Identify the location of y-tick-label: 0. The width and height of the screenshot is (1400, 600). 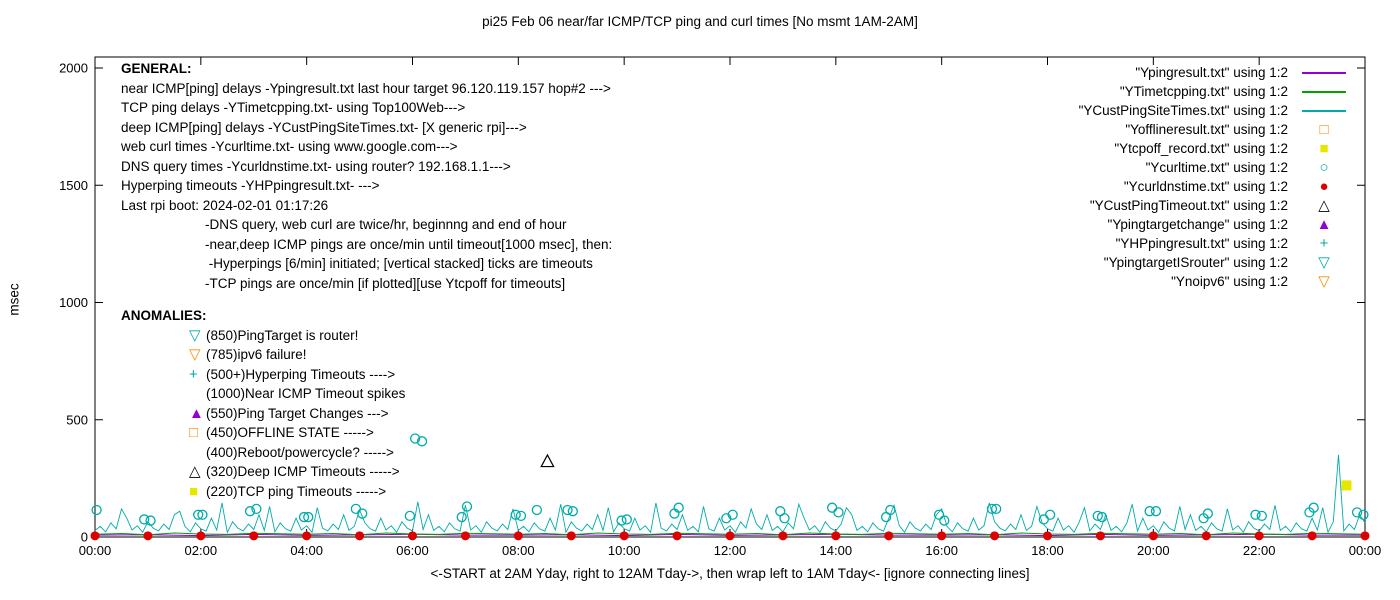
(84, 537).